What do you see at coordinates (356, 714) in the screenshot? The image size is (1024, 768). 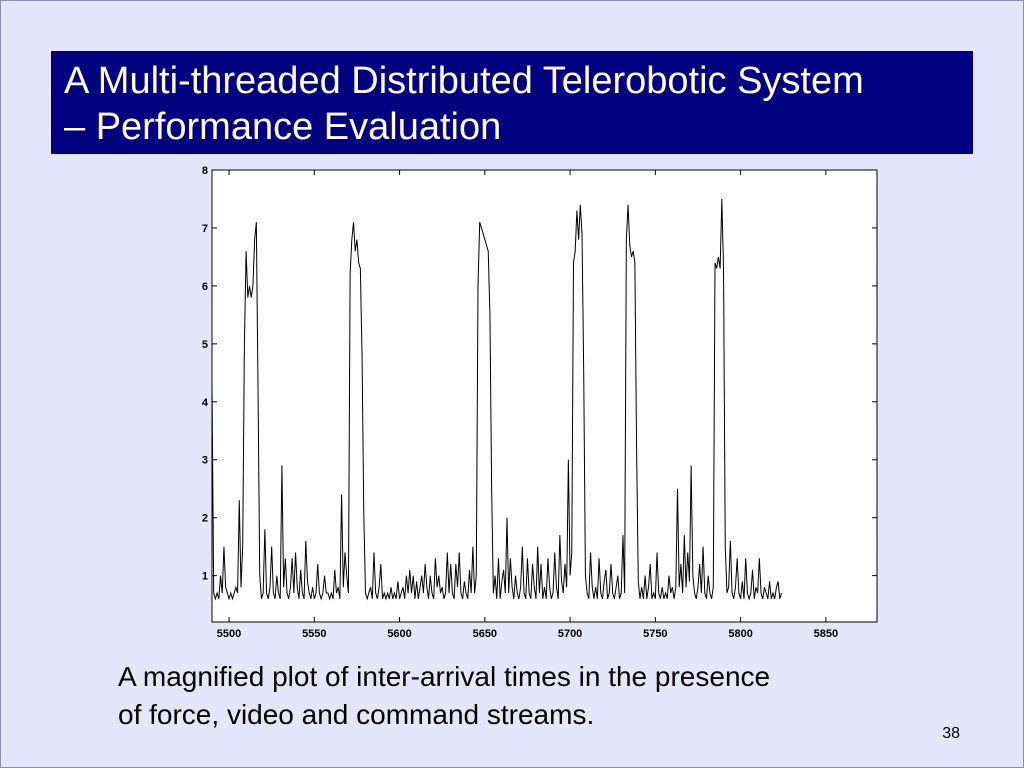 I see `caption-line-2: of force, video and command streams.` at bounding box center [356, 714].